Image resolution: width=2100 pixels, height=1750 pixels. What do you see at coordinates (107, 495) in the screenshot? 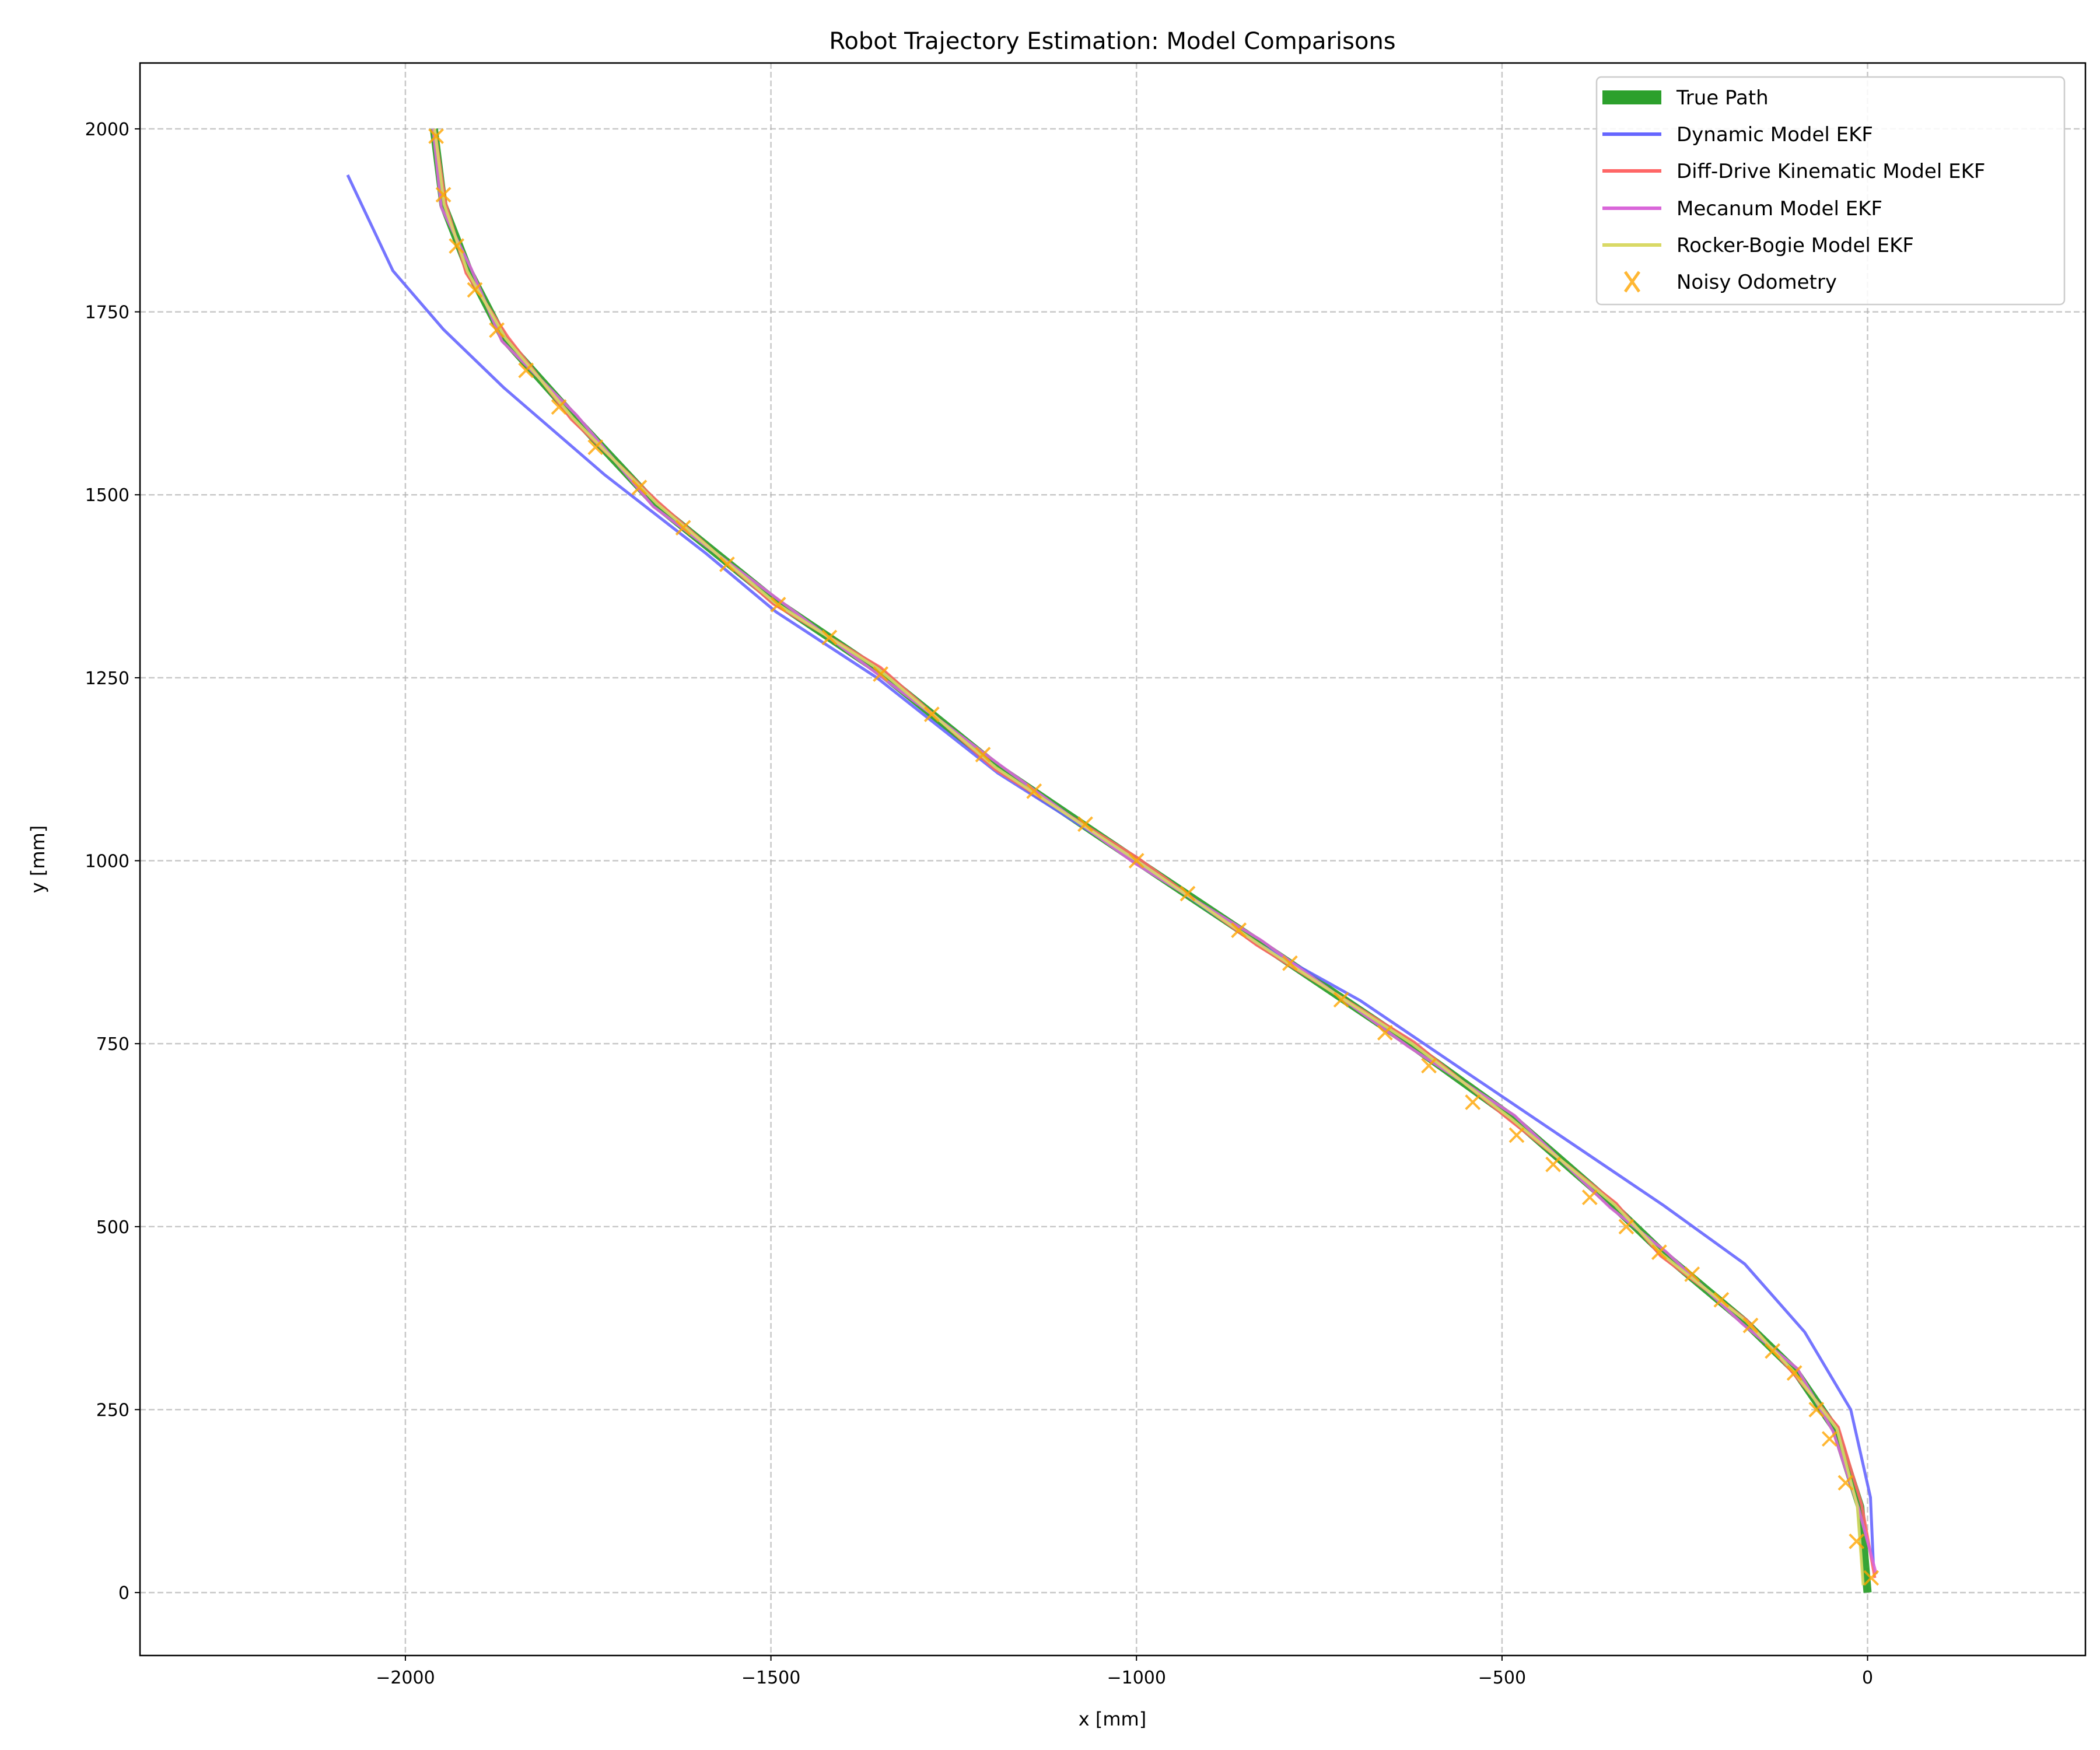
I see `y-tick-label: 1500` at bounding box center [107, 495].